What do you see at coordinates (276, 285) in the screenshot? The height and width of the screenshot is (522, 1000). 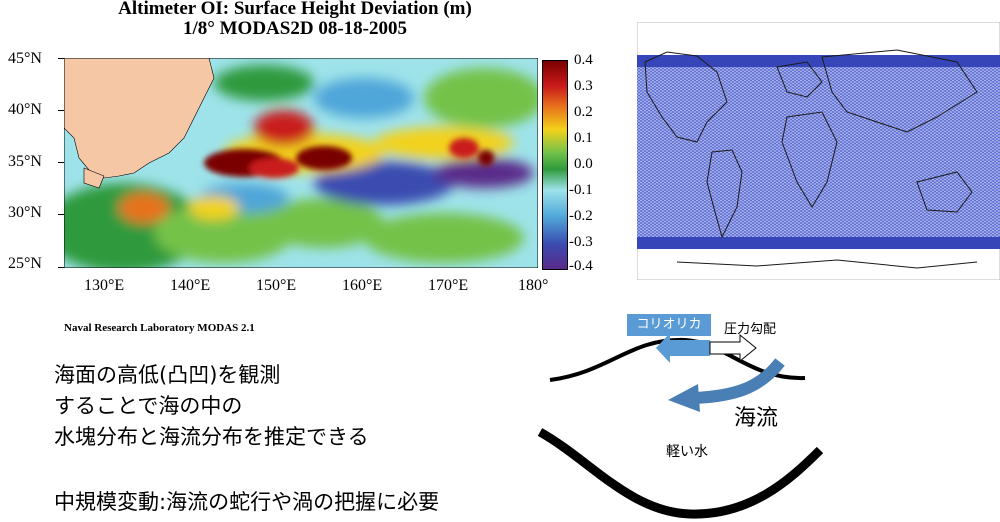 I see `lon-label: 150°E` at bounding box center [276, 285].